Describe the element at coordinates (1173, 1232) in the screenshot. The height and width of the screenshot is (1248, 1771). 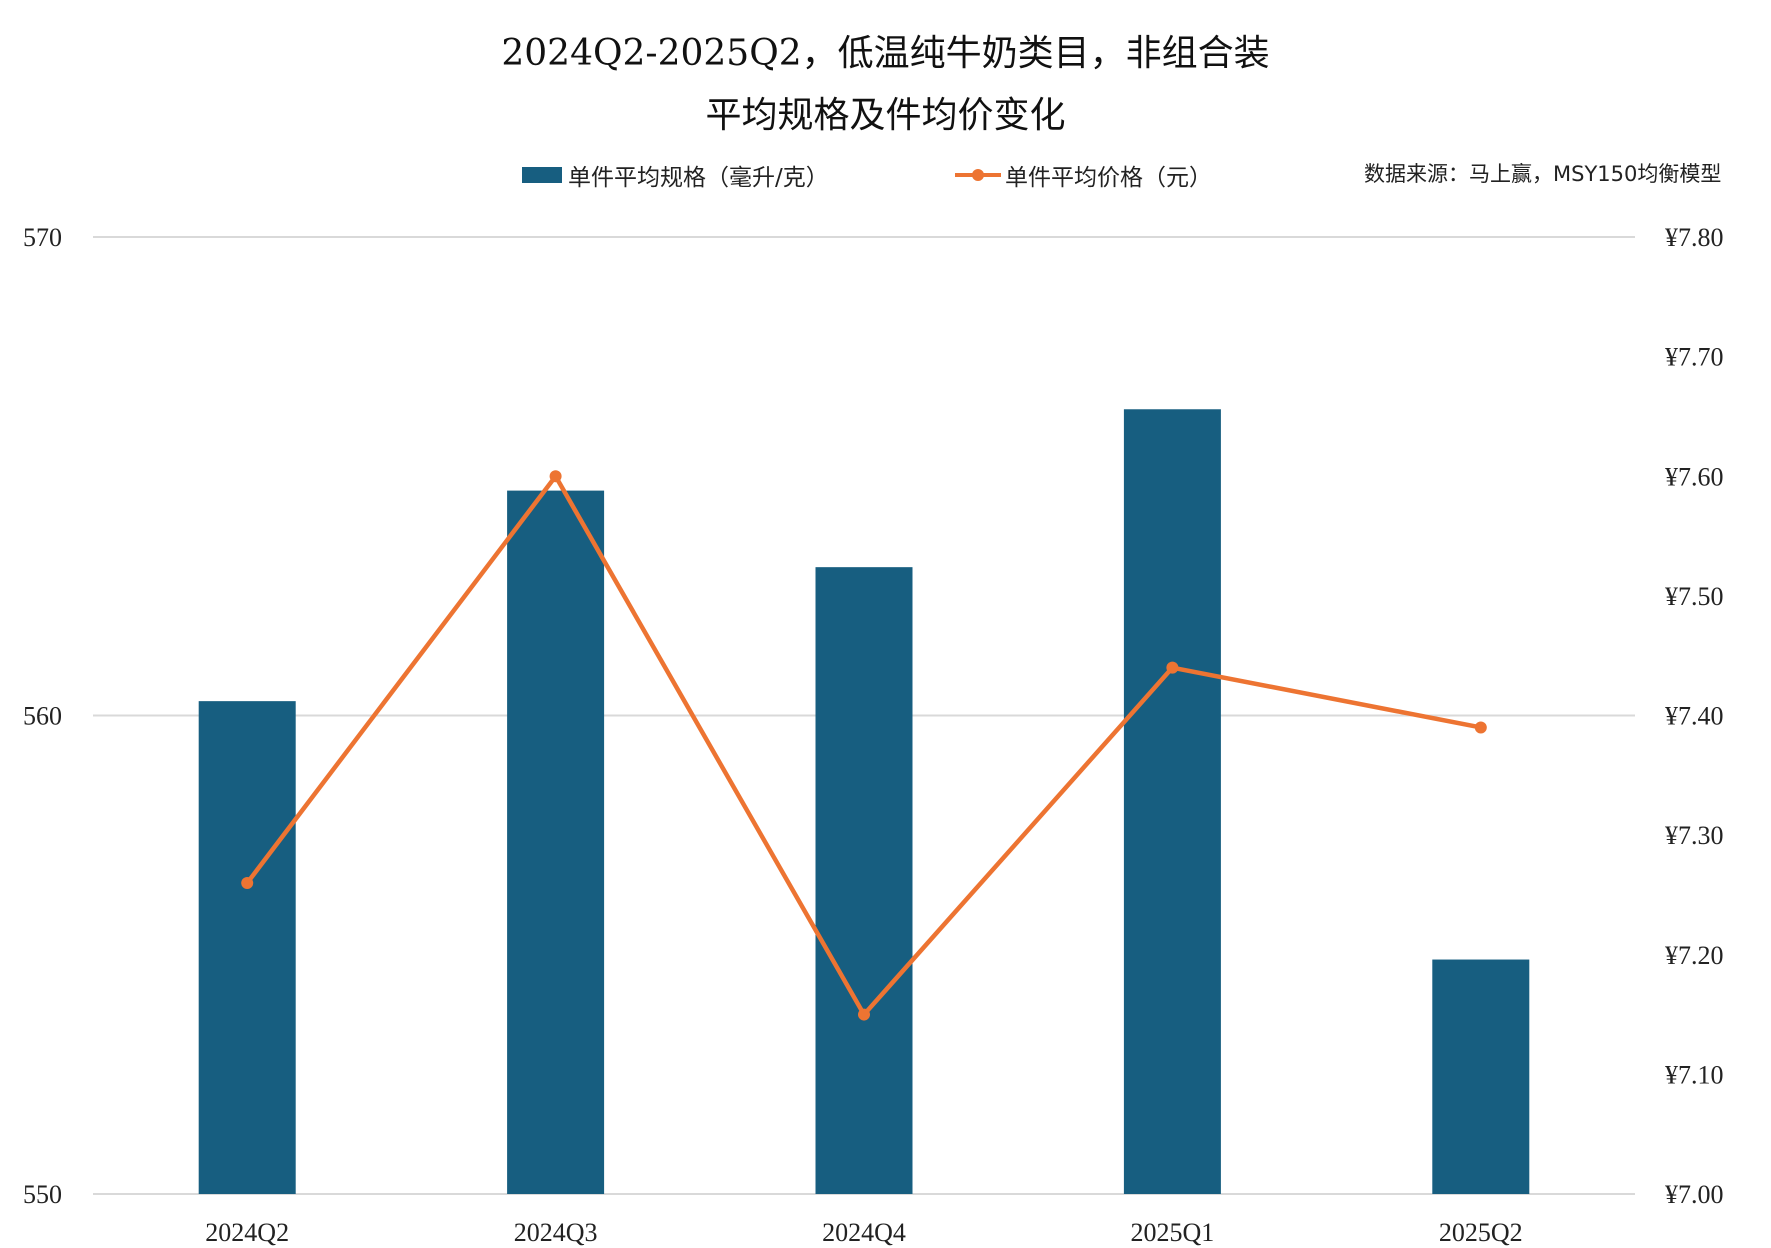
I see `x-tick-label: 2025Q1` at that location.